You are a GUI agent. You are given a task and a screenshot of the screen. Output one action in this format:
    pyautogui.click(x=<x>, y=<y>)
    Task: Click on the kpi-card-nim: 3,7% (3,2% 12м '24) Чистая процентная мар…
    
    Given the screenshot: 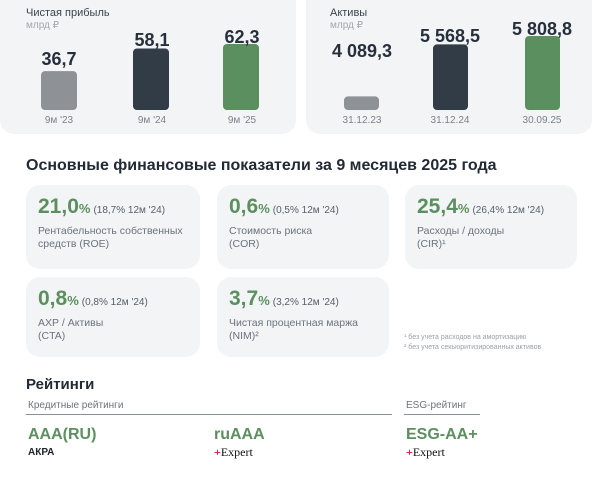 What is the action you would take?
    pyautogui.click(x=303, y=317)
    